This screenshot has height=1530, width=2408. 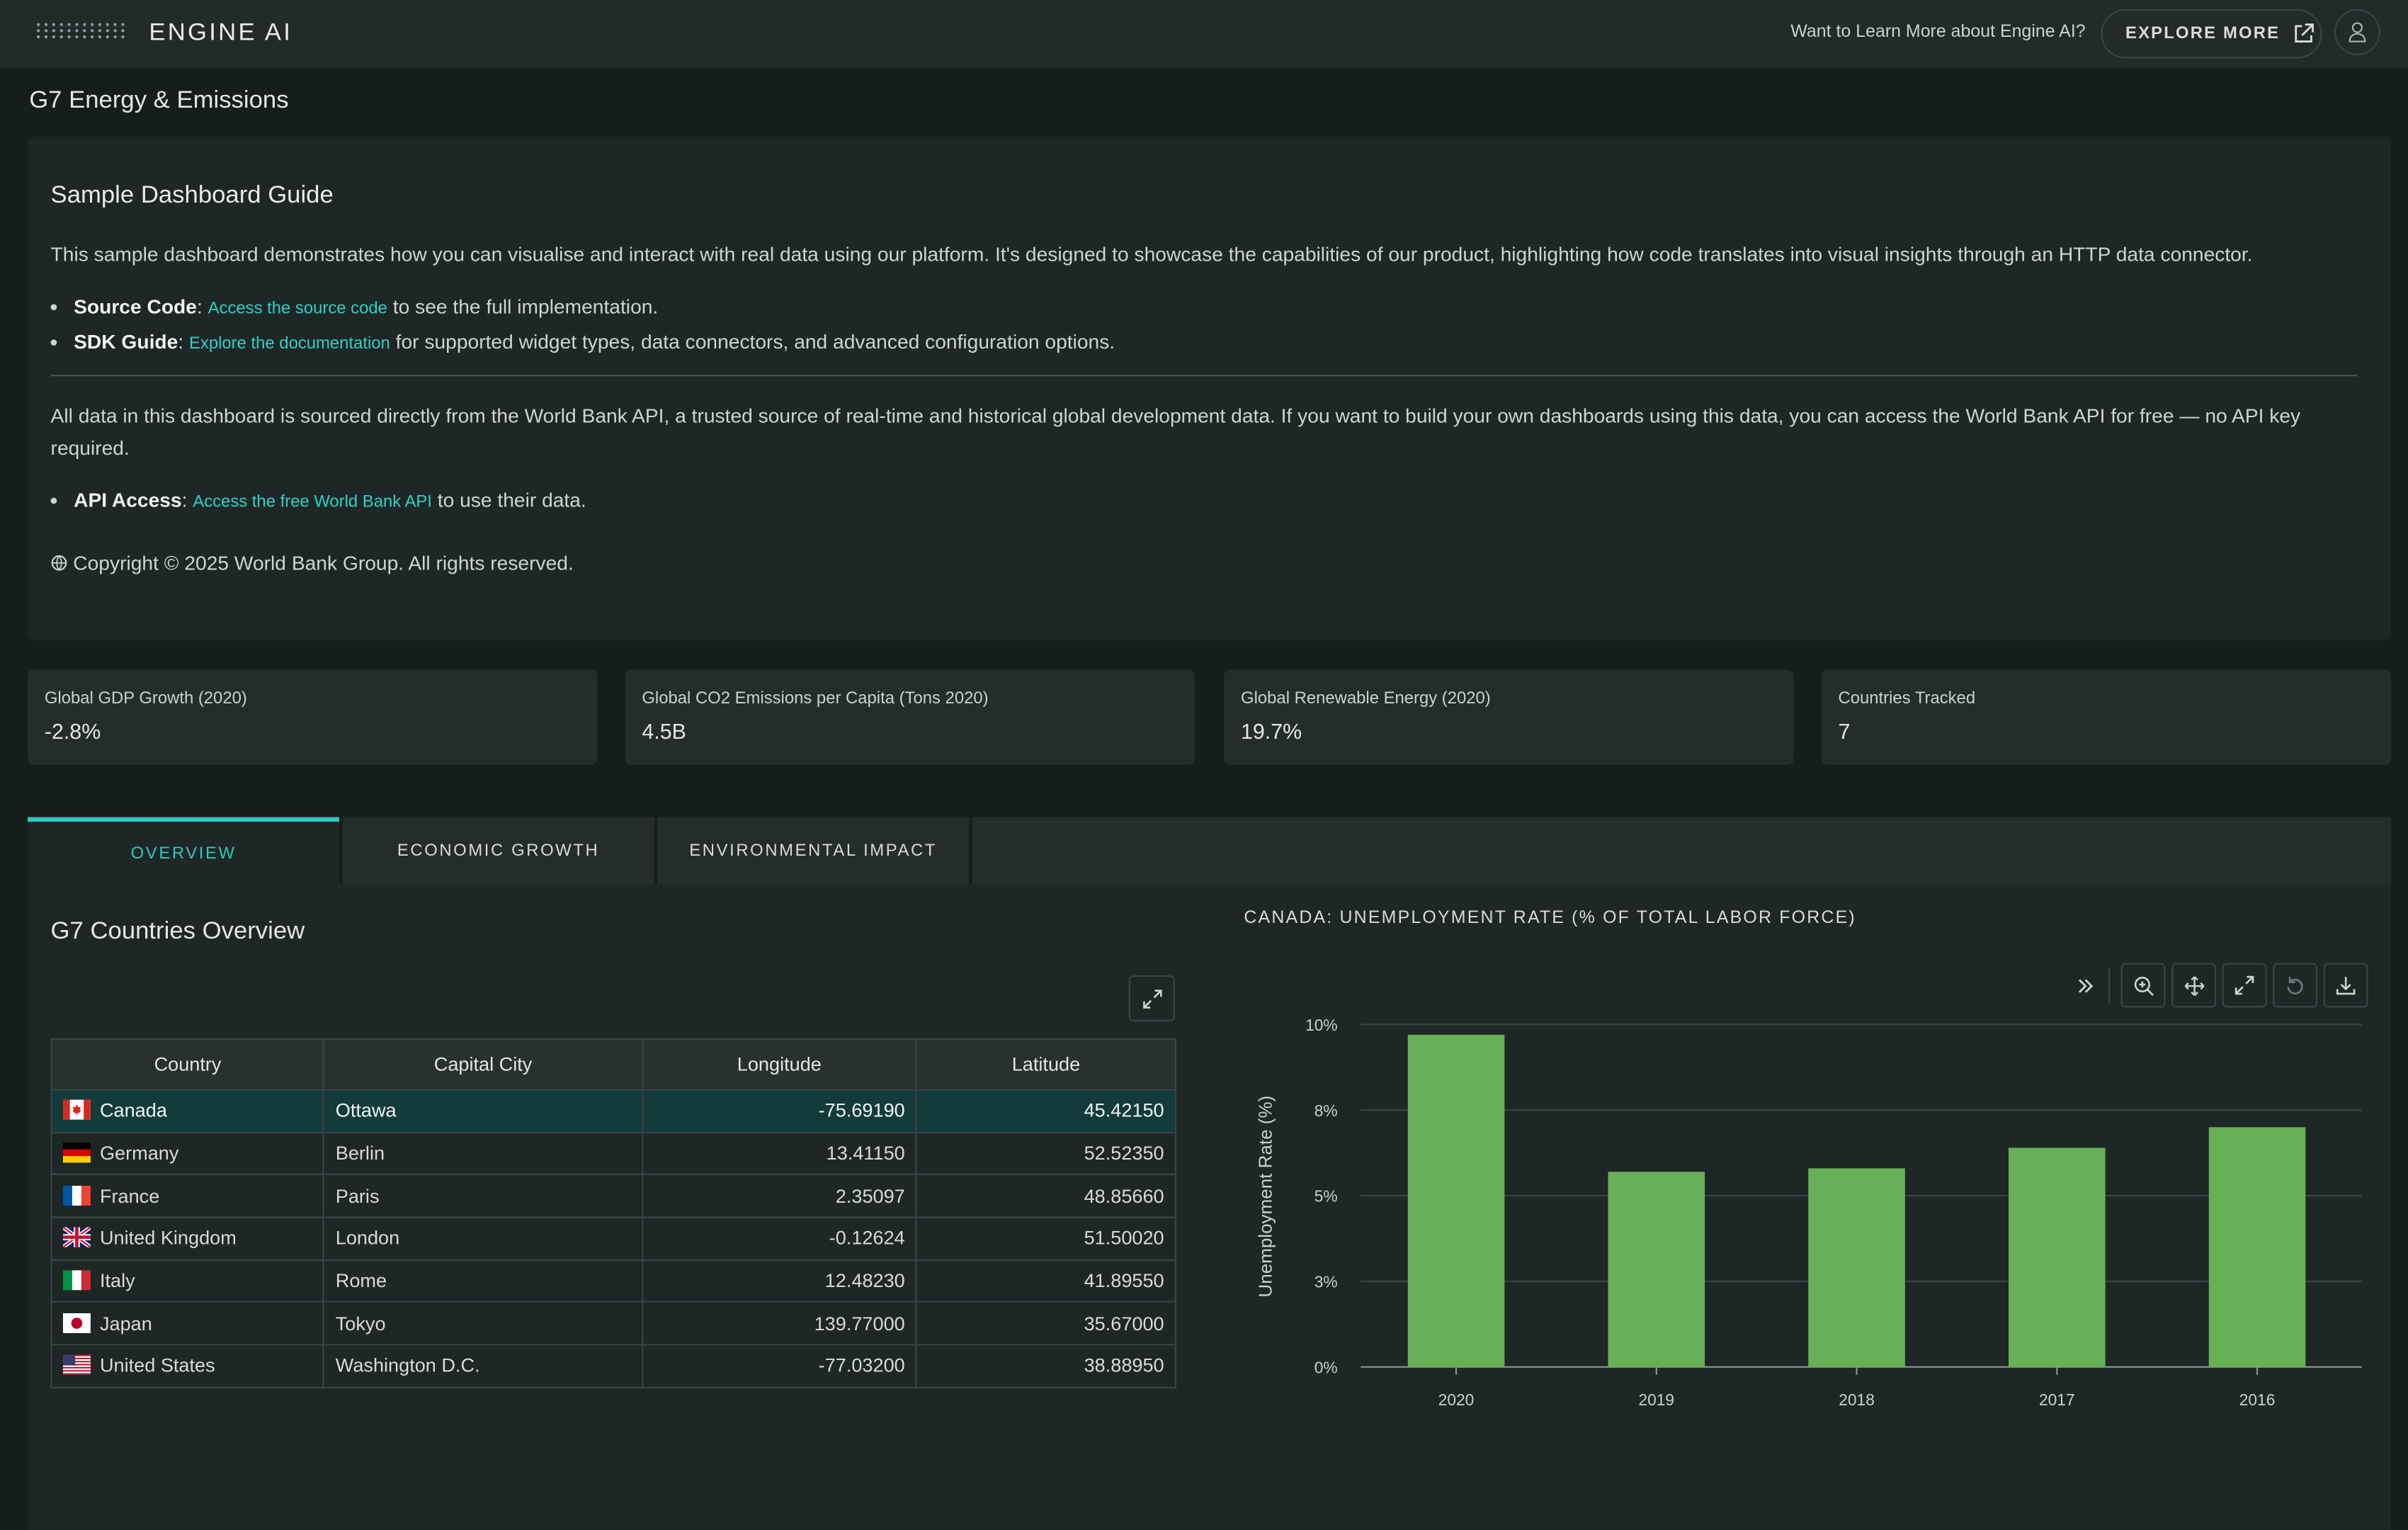 What do you see at coordinates (117, 1281) in the screenshot?
I see `country-name: Italy` at bounding box center [117, 1281].